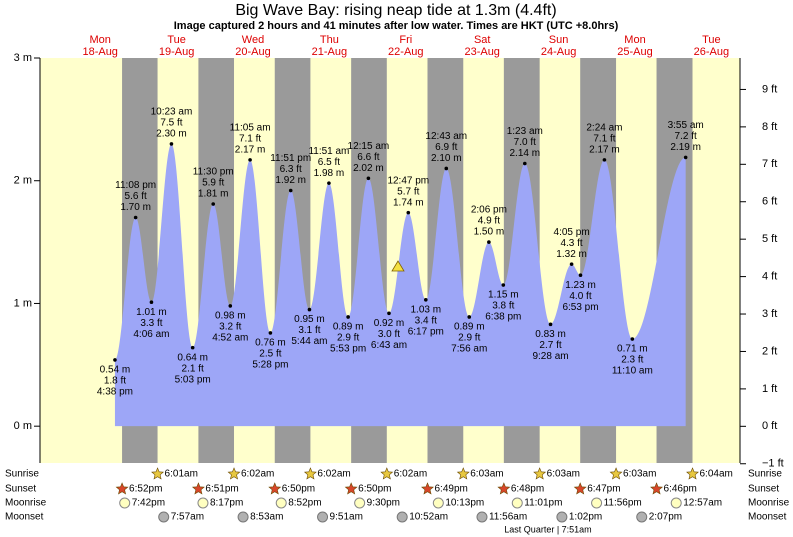 The height and width of the screenshot is (537, 793). I want to click on day-date: 20-Aug, so click(252, 52).